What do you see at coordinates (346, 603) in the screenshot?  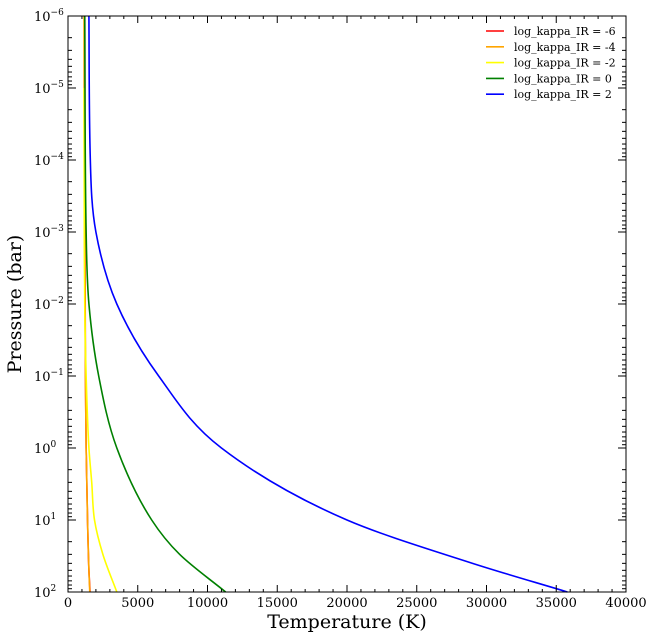 I see `x-tick-label: 20000` at bounding box center [346, 603].